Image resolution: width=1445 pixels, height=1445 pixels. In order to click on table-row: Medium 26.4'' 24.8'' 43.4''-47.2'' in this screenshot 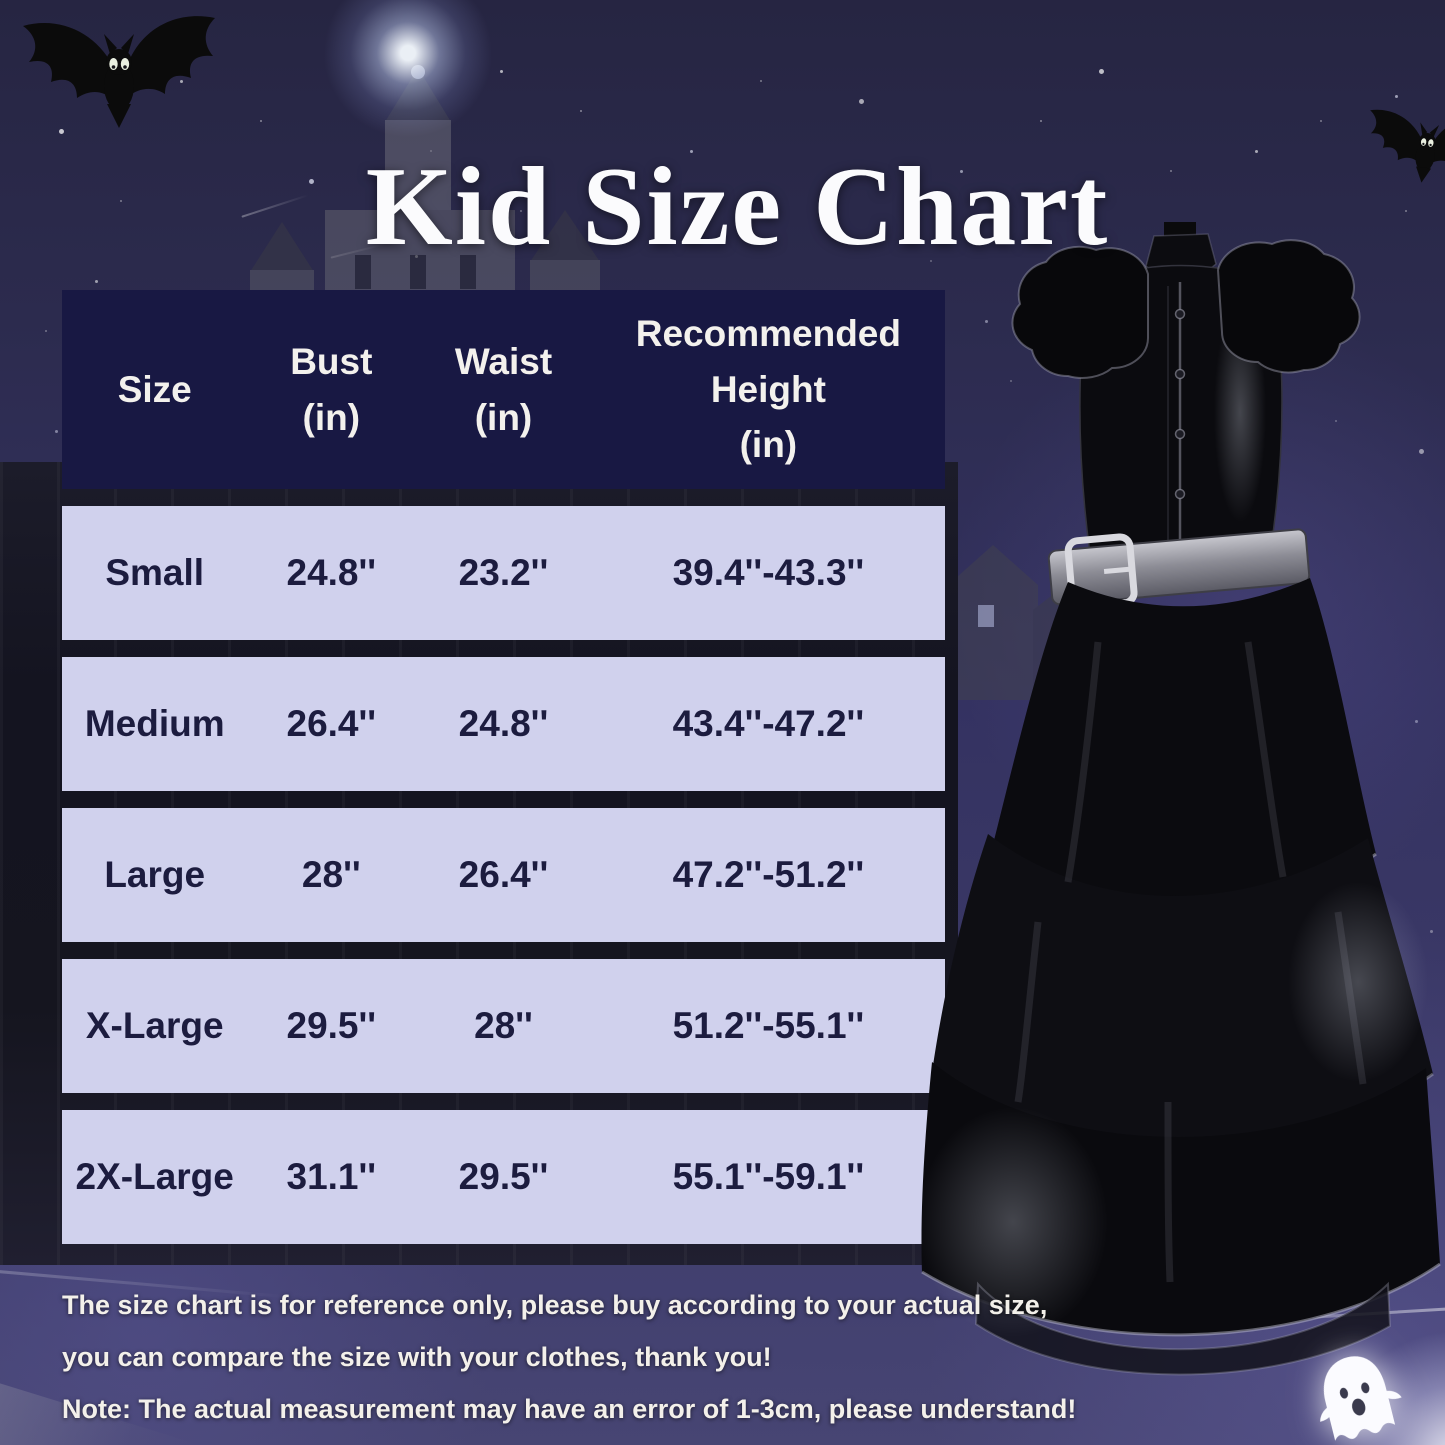, I will do `click(503, 724)`.